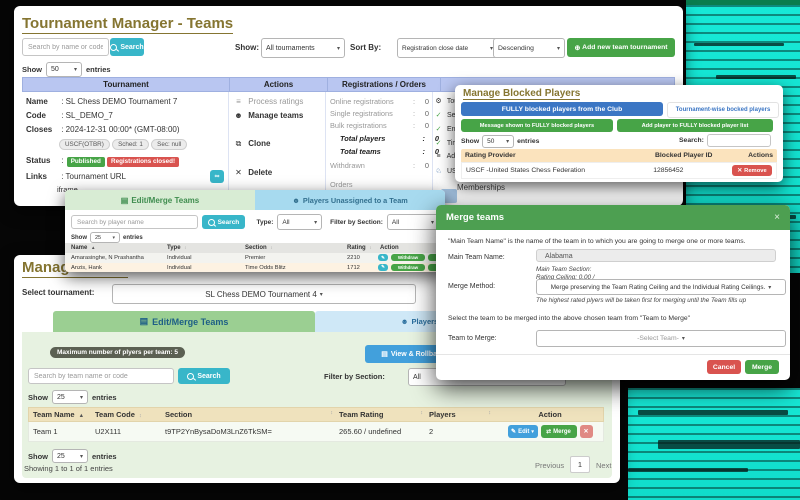  Describe the element at coordinates (59, 414) in the screenshot. I see `column-header-team-name: Team Name ▲` at that location.